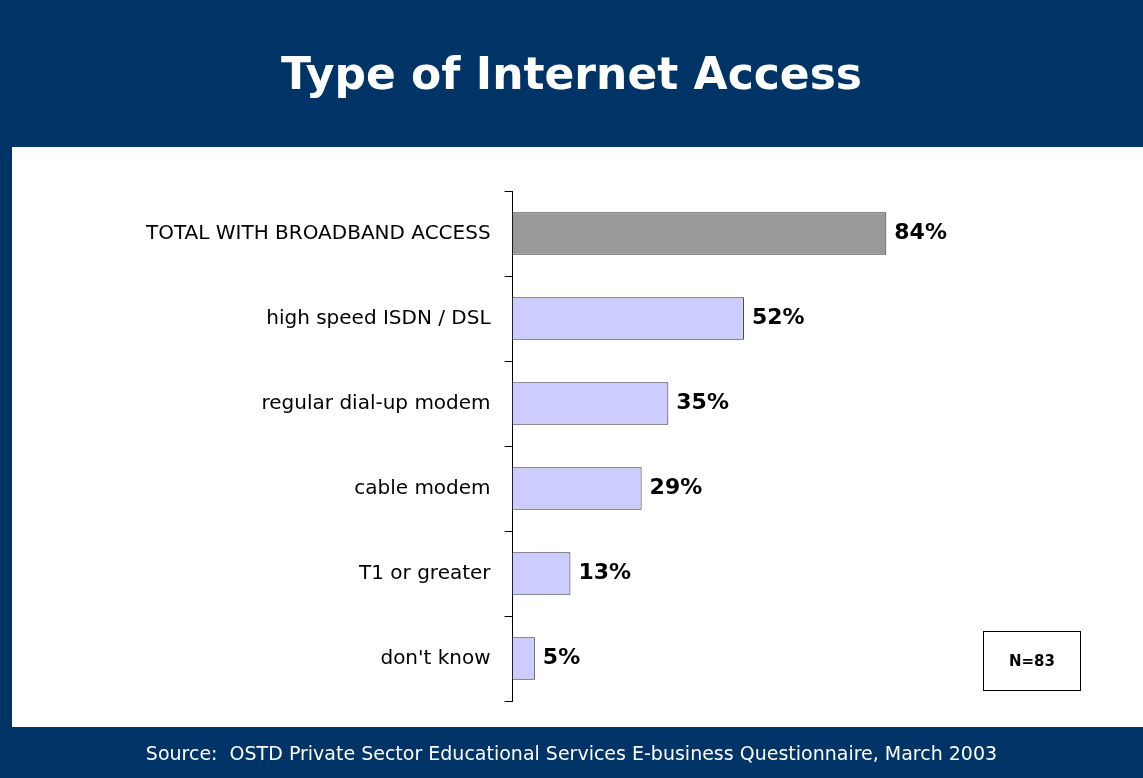 This screenshot has height=778, width=1143. Describe the element at coordinates (422, 486) in the screenshot. I see `y-tick-label: cable modem` at that location.